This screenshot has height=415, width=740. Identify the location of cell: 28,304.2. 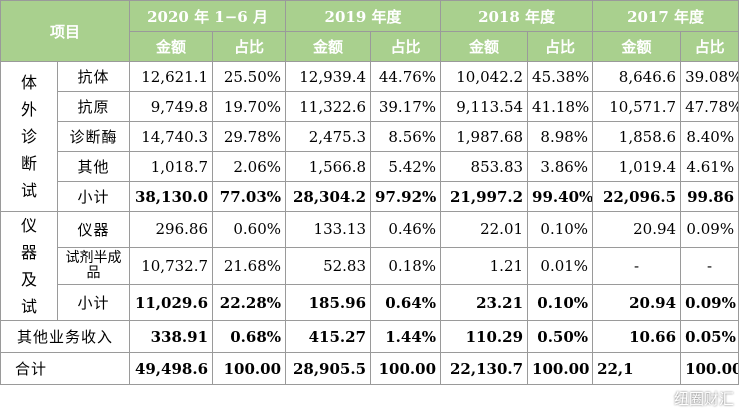
(328, 196).